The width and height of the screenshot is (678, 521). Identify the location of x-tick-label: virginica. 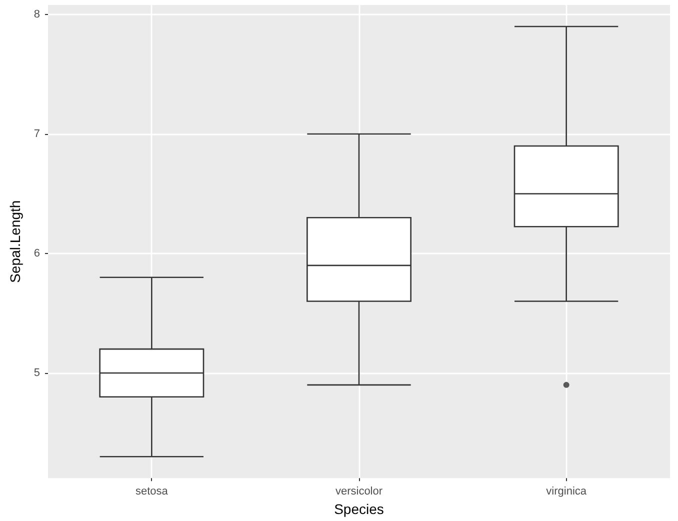
(567, 492).